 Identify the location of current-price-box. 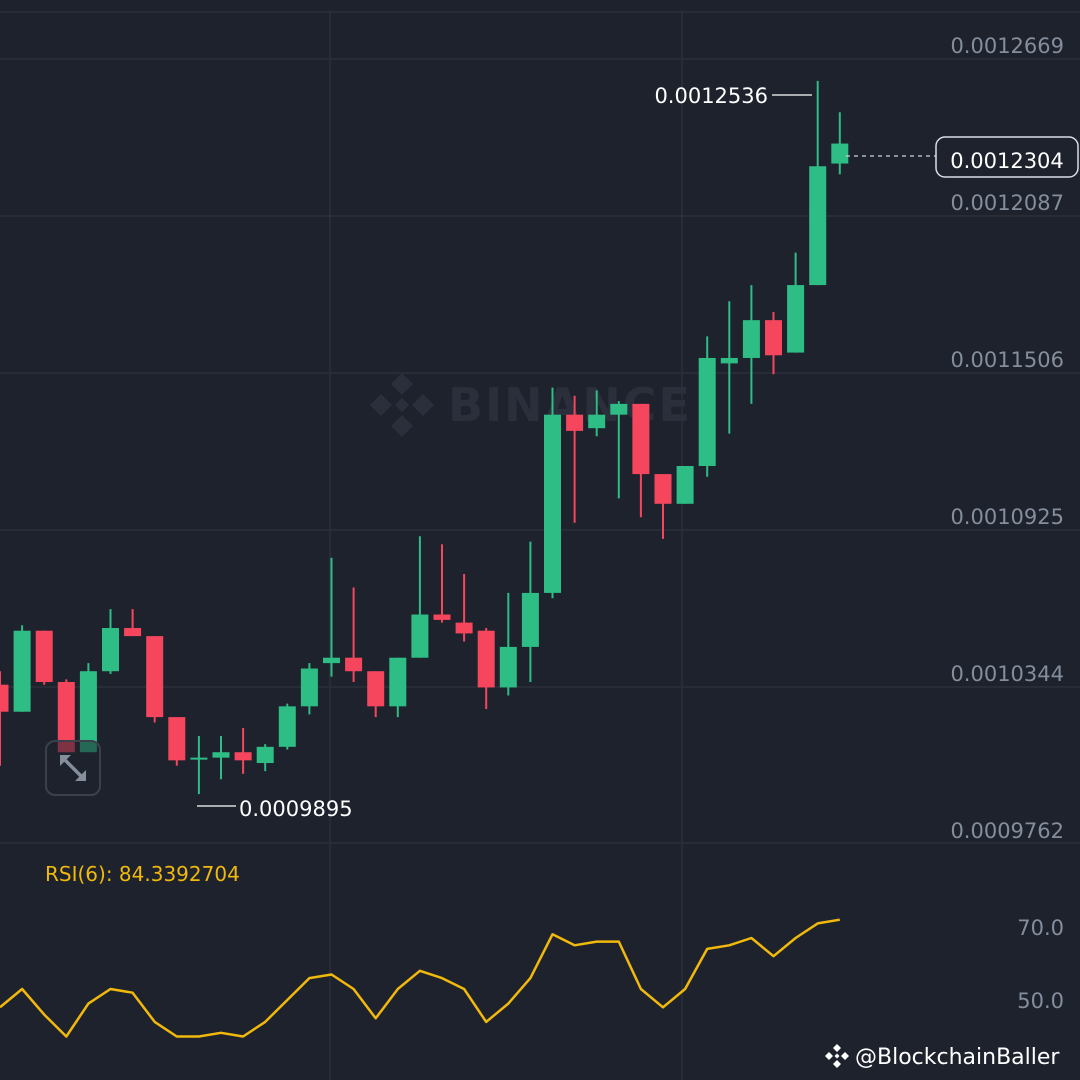
(1007, 157).